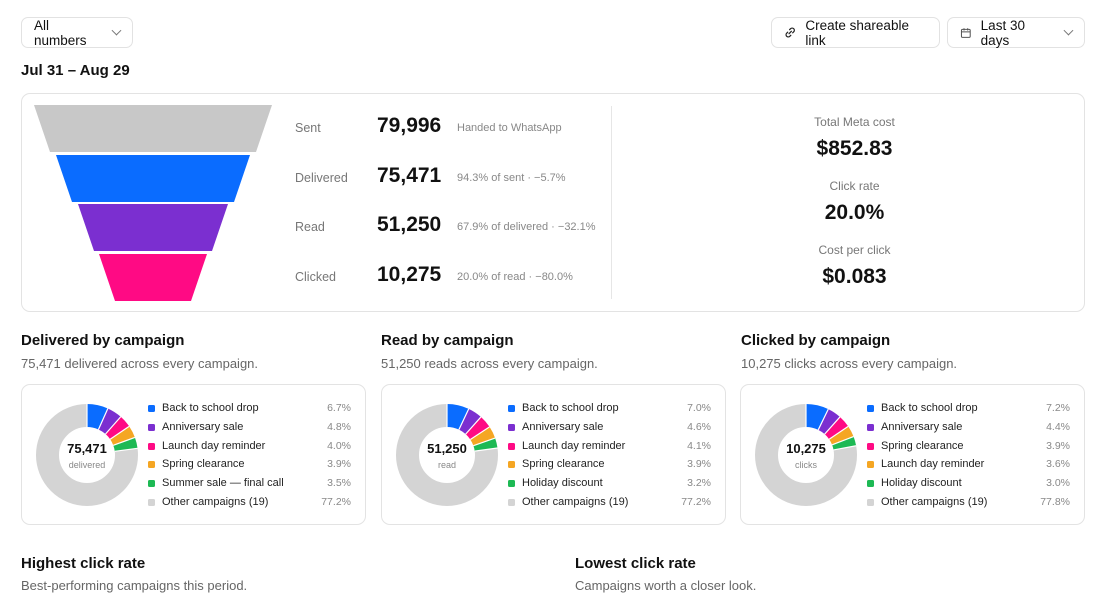 The height and width of the screenshot is (598, 1106). I want to click on legend-item: Summer sale — final call 3.5%, so click(249, 486).